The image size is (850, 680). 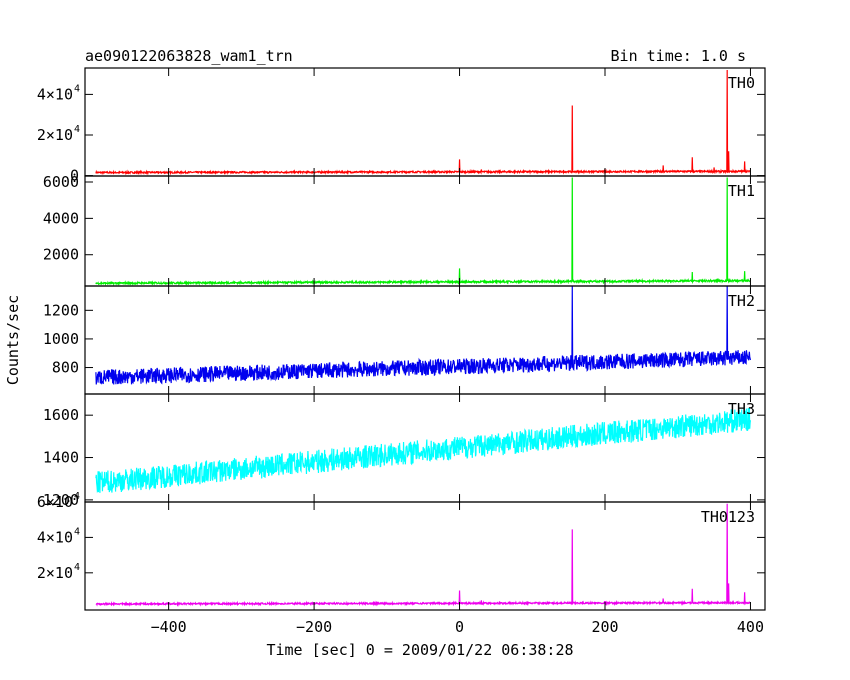 I want to click on y-tick-label: 0, so click(x=74, y=176).